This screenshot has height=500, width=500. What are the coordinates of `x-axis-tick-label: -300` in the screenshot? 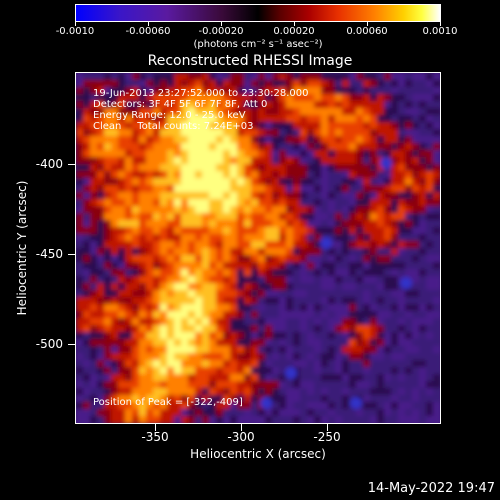 It's located at (241, 437).